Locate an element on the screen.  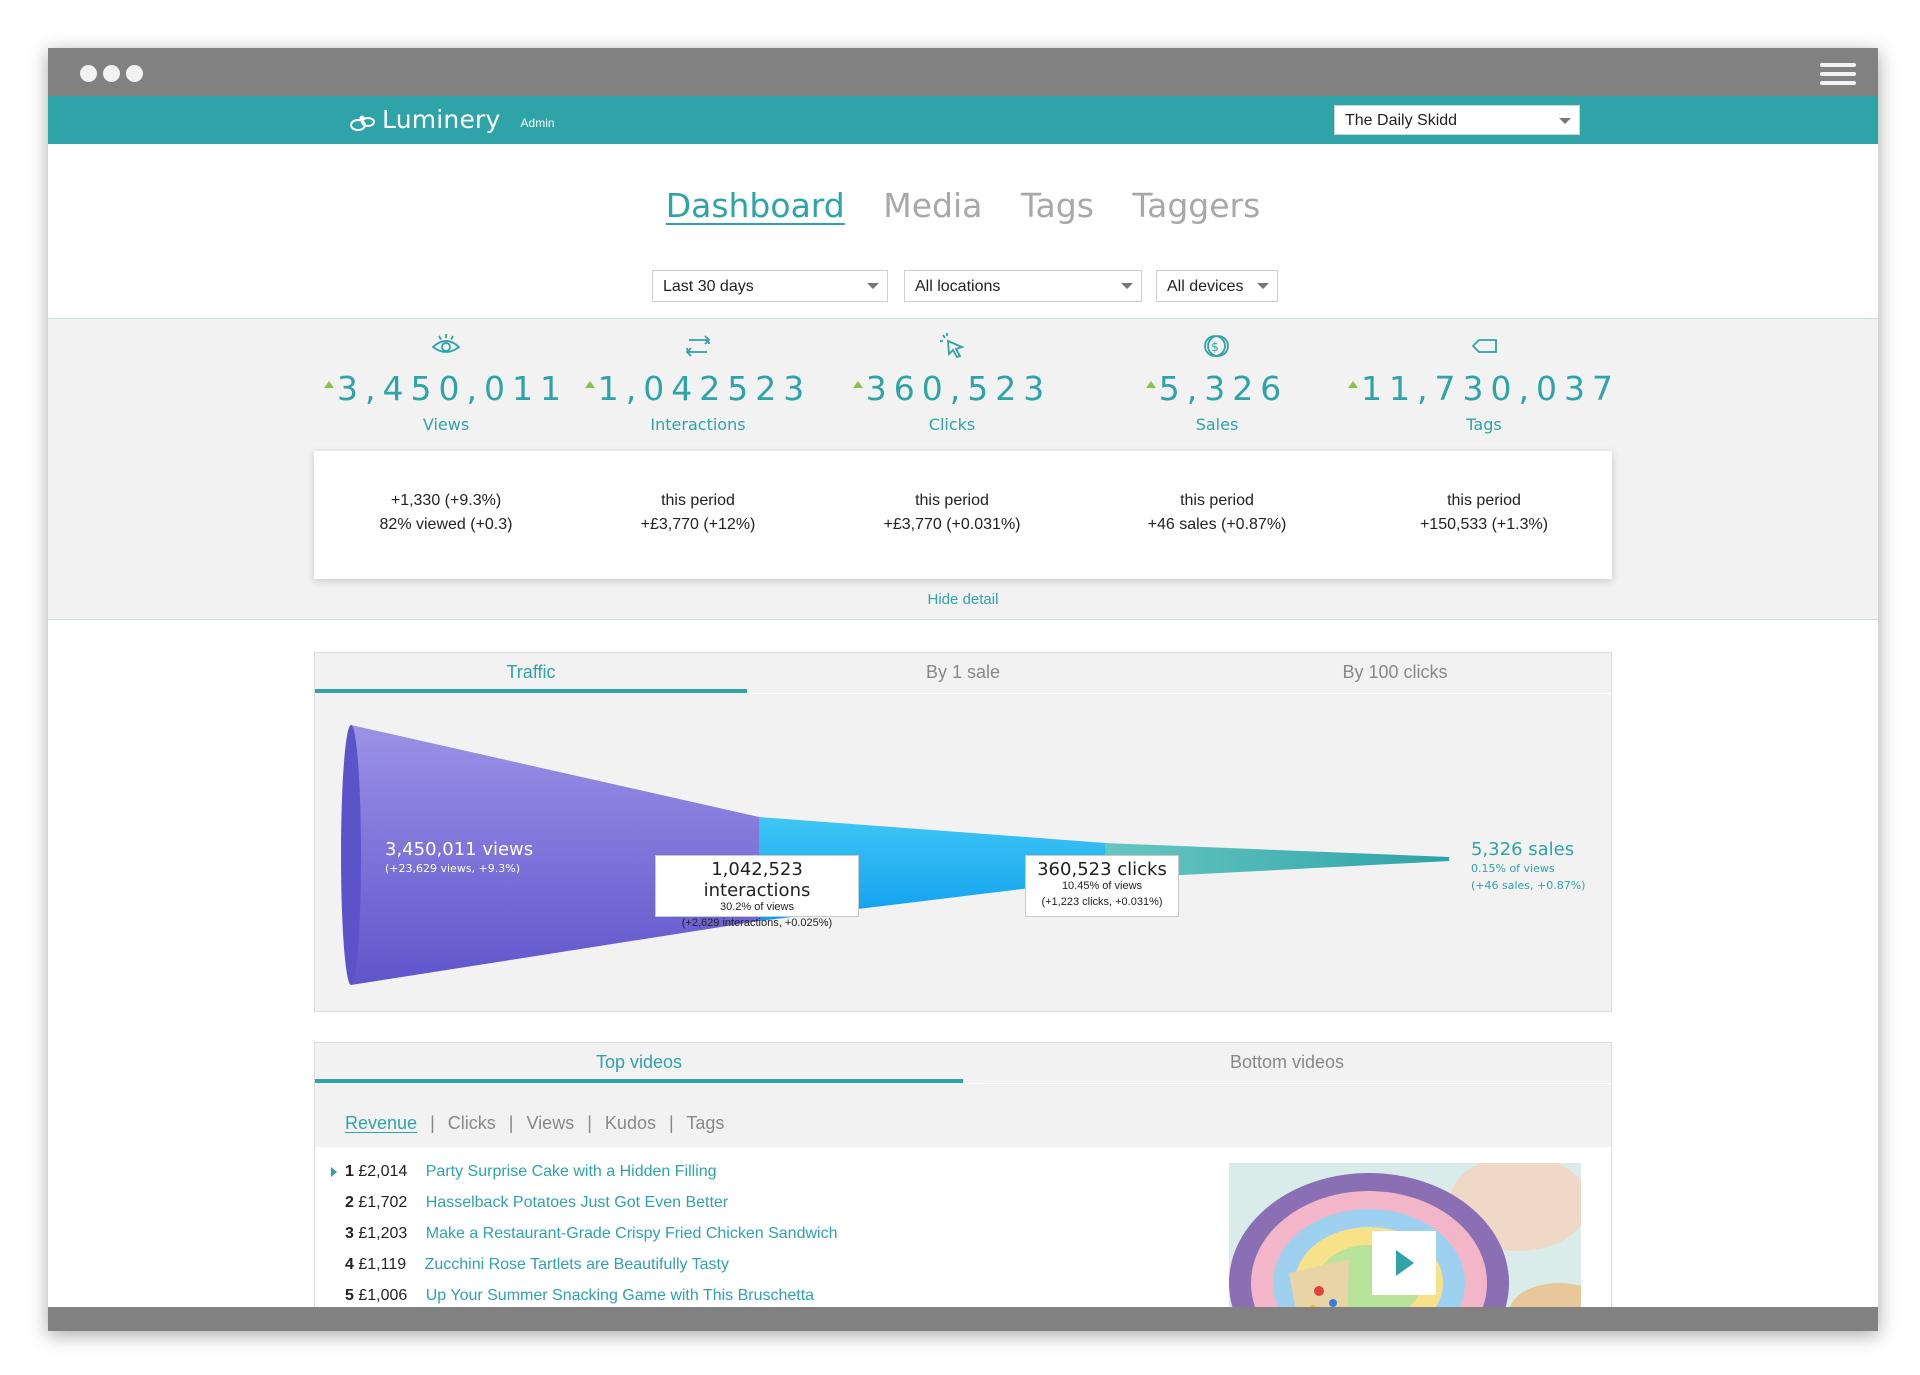
detail-line: +150,533 (+1.3%) is located at coordinates (1484, 524).